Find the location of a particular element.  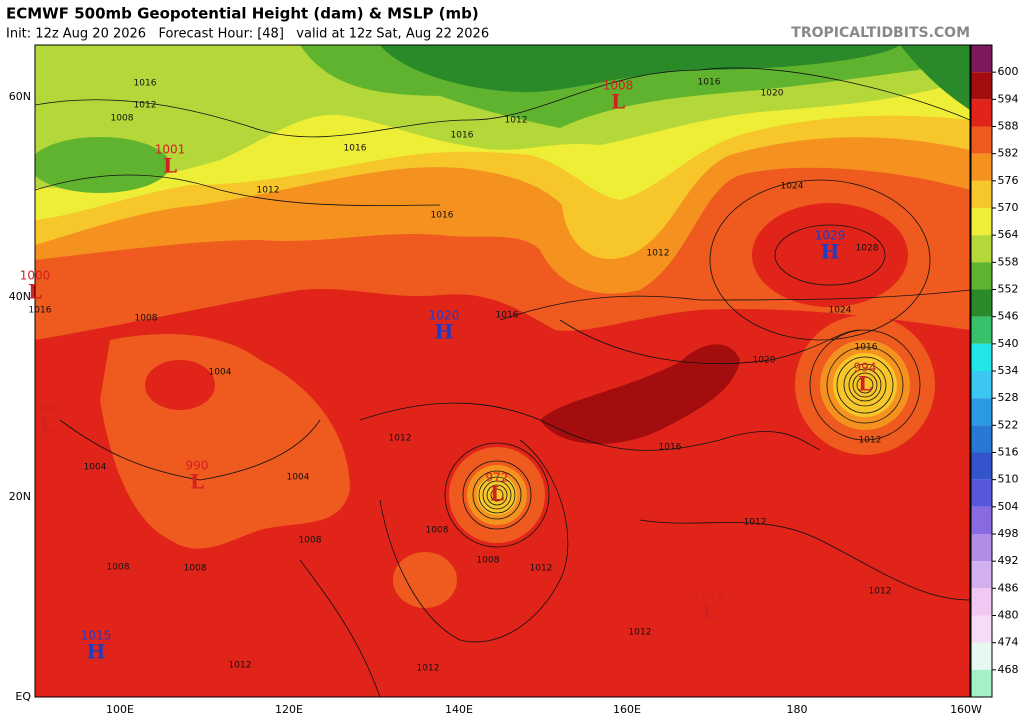

isobar-label: 1028 is located at coordinates (867, 249).